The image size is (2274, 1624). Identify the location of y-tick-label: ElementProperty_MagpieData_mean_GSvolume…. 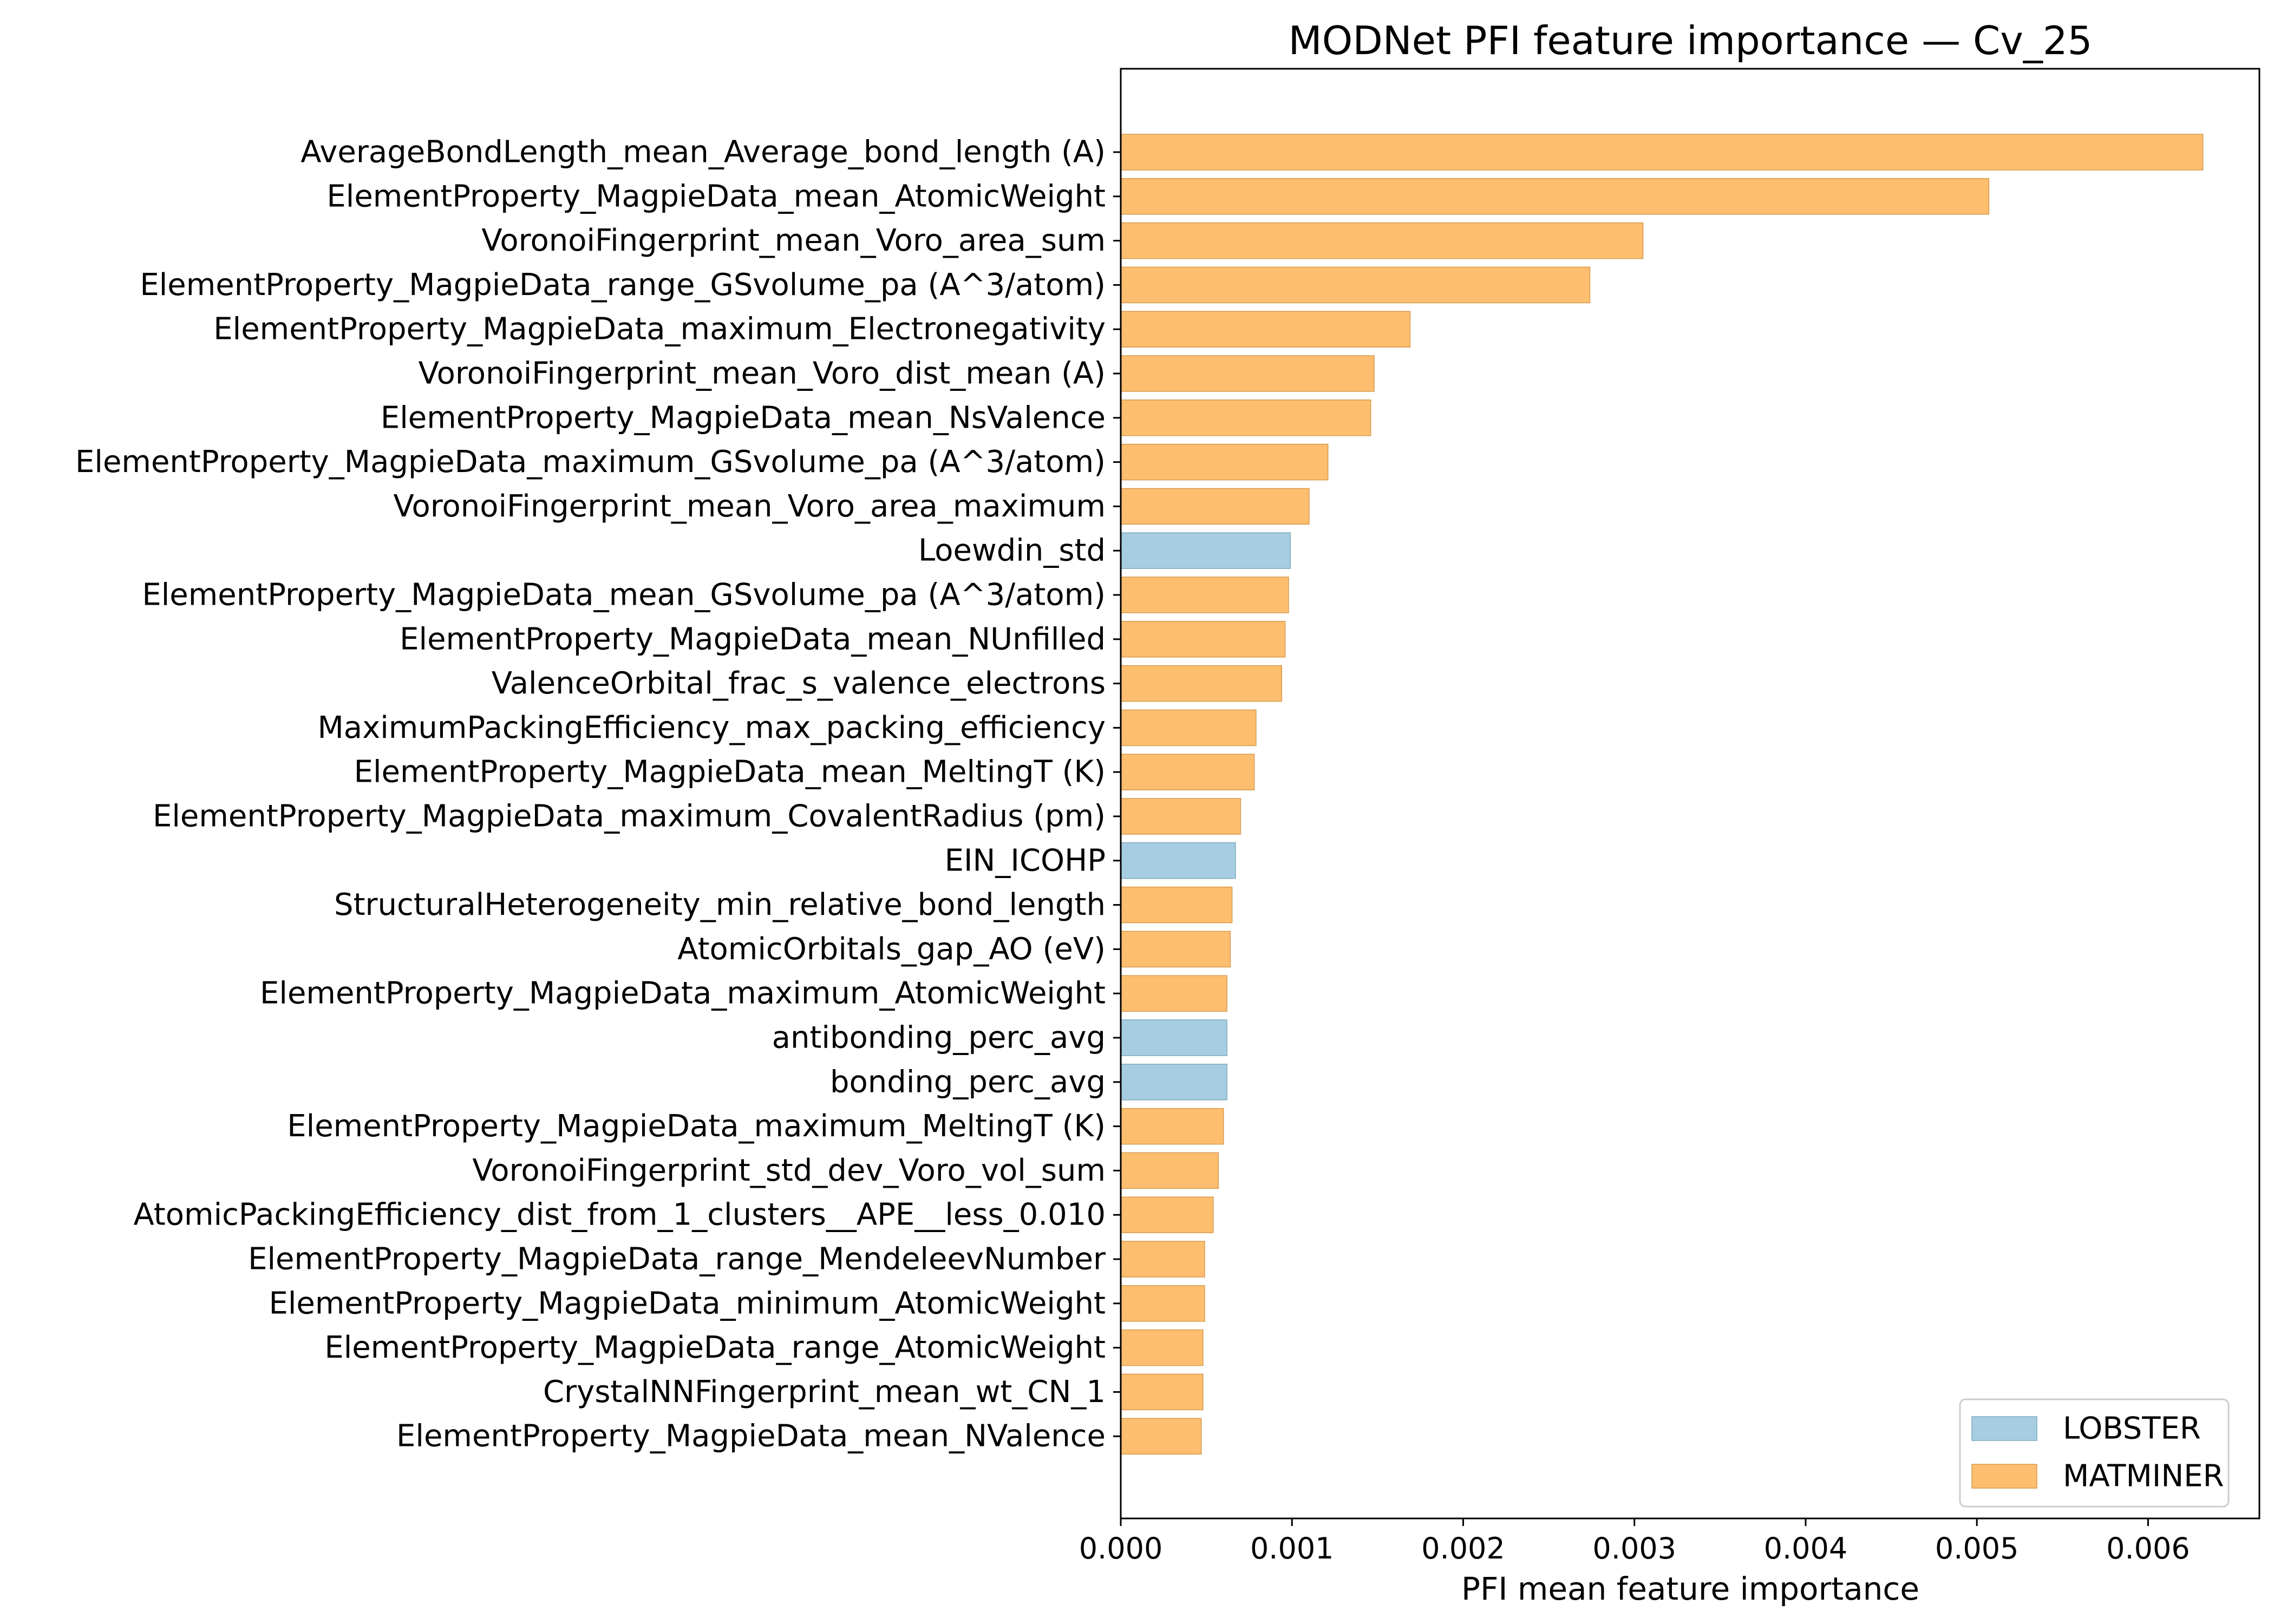
(624, 595).